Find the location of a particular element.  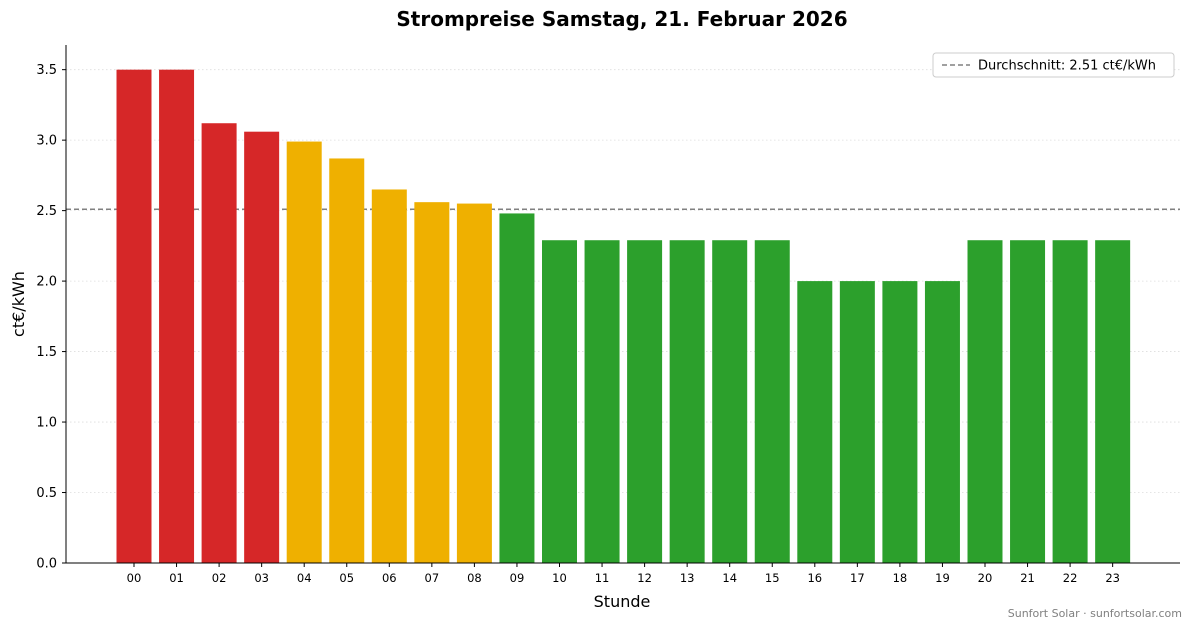

x-tick-label: 21 is located at coordinates (1027, 578).